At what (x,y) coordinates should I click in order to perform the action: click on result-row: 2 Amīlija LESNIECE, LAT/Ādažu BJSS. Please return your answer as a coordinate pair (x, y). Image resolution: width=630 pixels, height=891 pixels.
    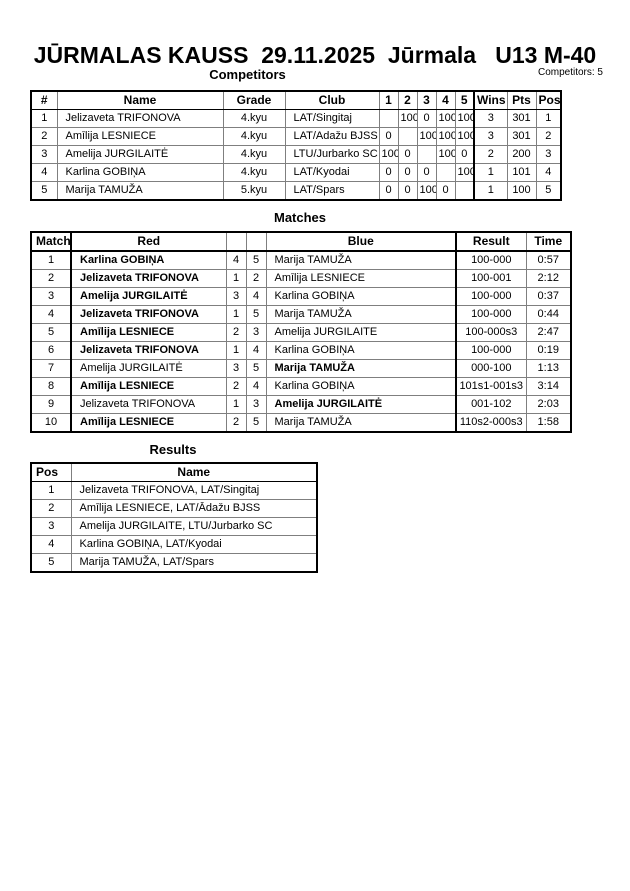
    Looking at the image, I should click on (174, 508).